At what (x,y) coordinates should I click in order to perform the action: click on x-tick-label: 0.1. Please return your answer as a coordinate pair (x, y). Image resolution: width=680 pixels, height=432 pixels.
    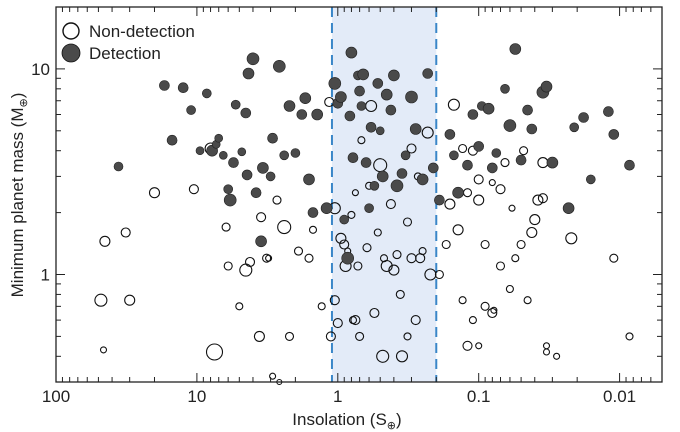
    Looking at the image, I should click on (479, 396).